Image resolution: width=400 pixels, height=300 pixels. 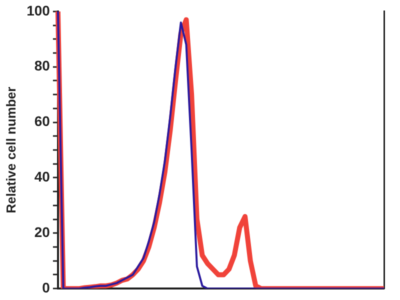 I want to click on y-tick-label: 0, so click(x=46, y=287).